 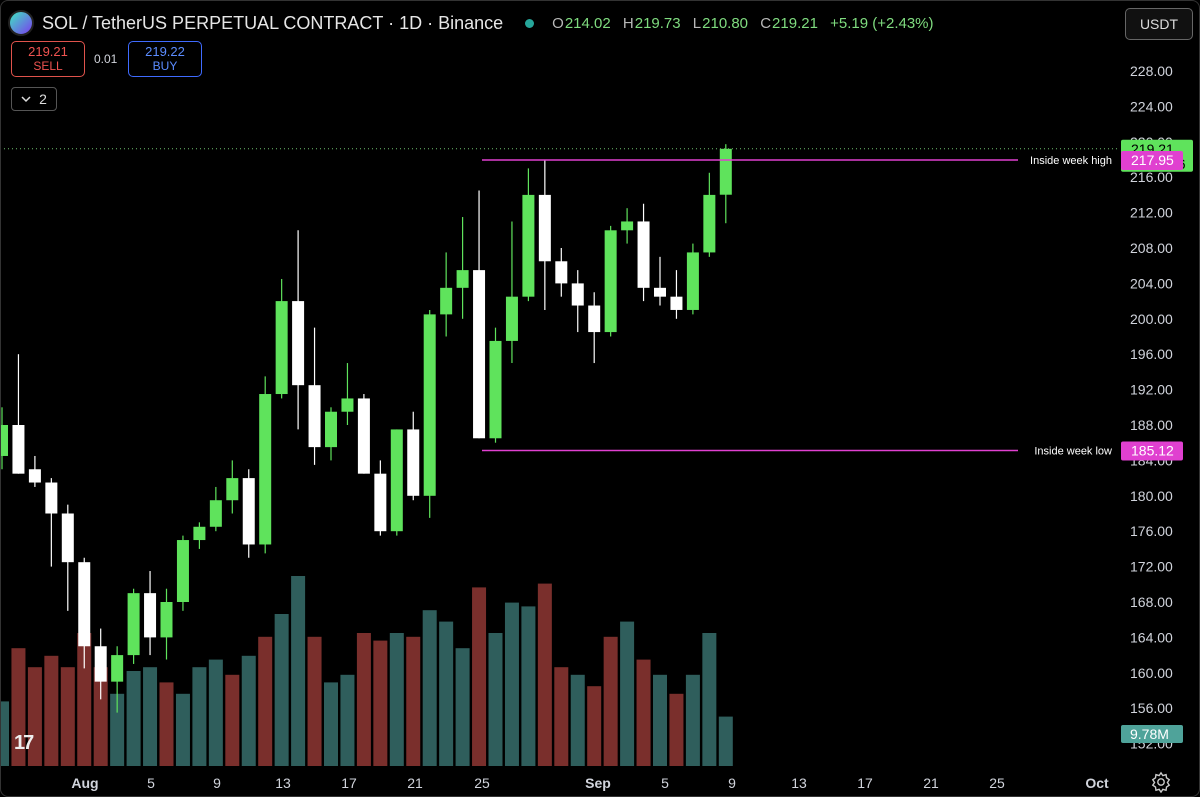 I want to click on price-tick-label: 188.00, so click(x=1151, y=425).